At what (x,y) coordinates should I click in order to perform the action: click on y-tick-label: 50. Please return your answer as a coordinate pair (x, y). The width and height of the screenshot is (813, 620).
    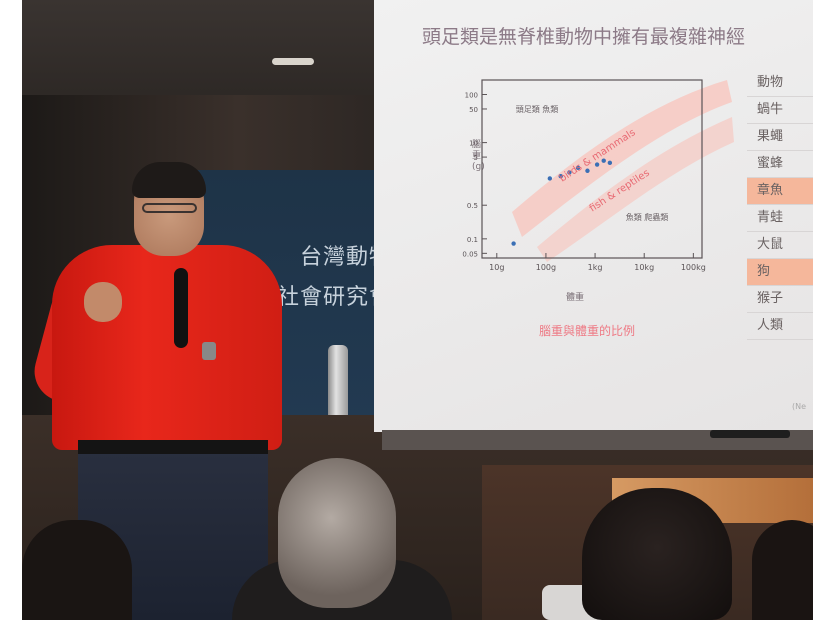
    Looking at the image, I should click on (473, 110).